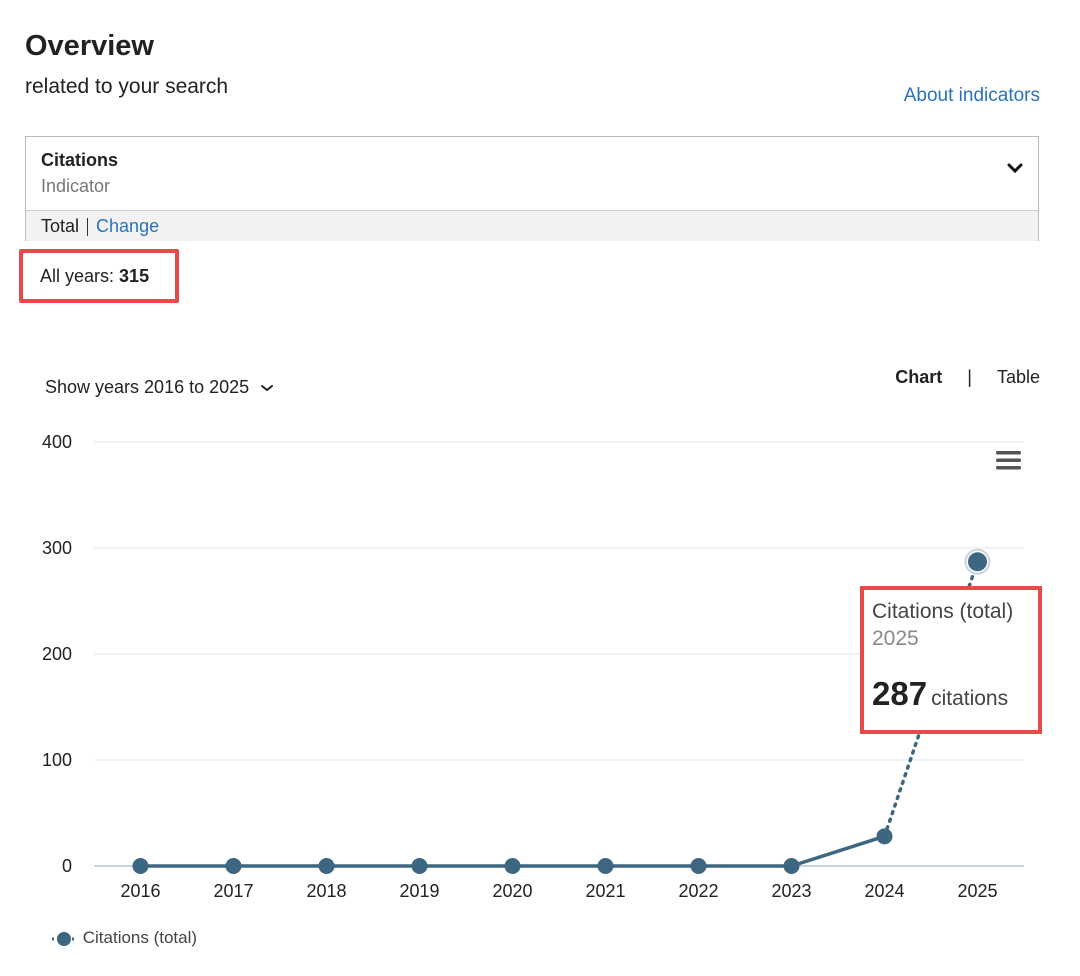  Describe the element at coordinates (60, 226) in the screenshot. I see `indicator-mode: Total` at that location.